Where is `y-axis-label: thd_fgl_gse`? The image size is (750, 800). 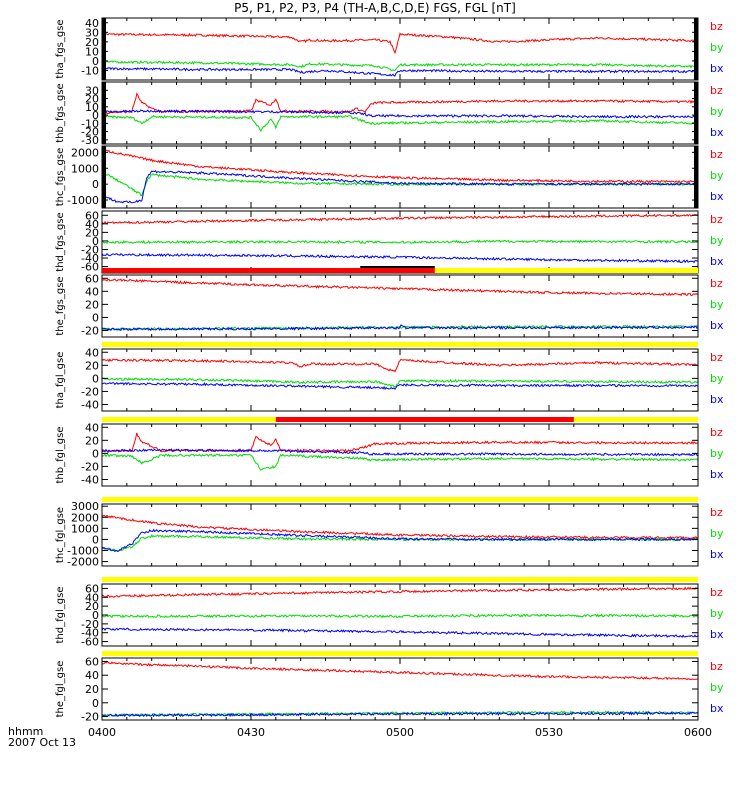 y-axis-label: thd_fgl_gse is located at coordinates (60, 615).